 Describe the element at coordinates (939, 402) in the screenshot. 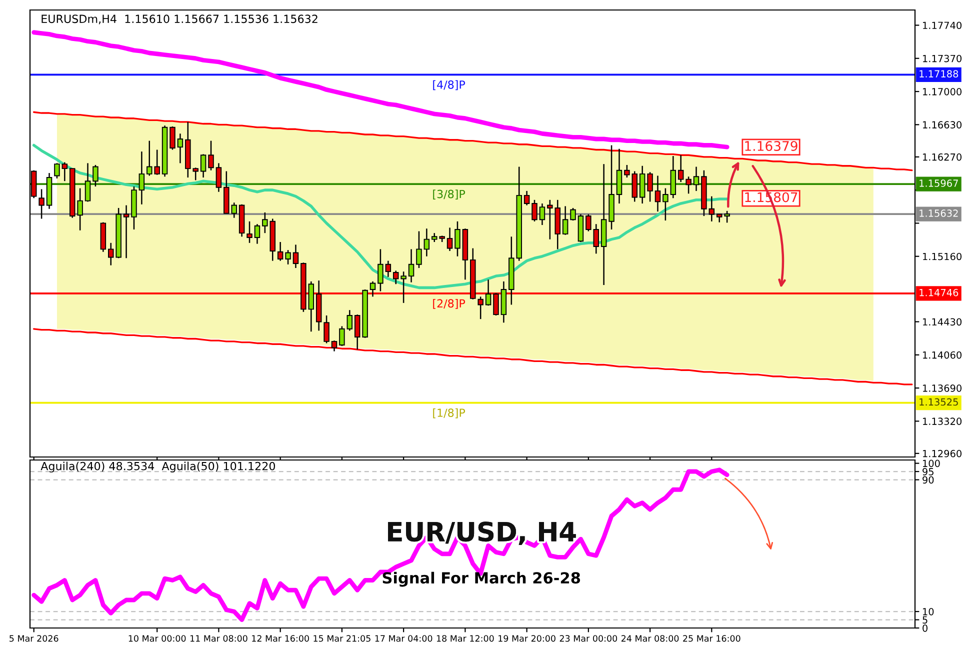

I see `ref-line-label: 1.13525` at that location.